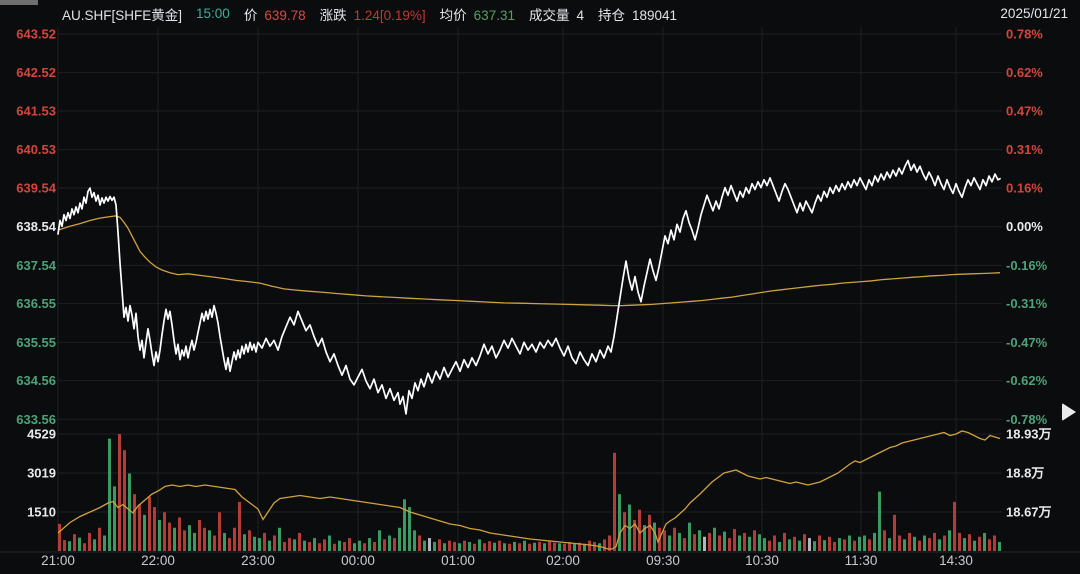 This screenshot has height=574, width=1080. I want to click on trade-date: 2025/01/21, so click(1034, 13).